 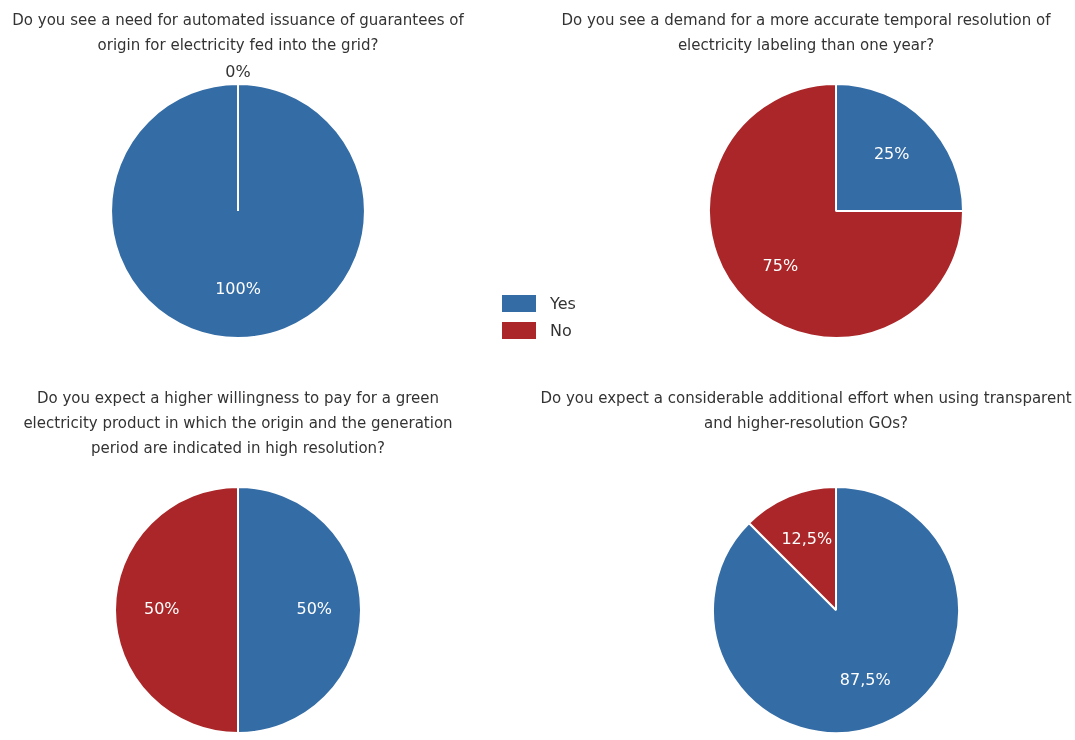 I want to click on chart-title: Do you expect a considerable additional effort when using transparent and higher-resolution GOs?, so click(x=806, y=411).